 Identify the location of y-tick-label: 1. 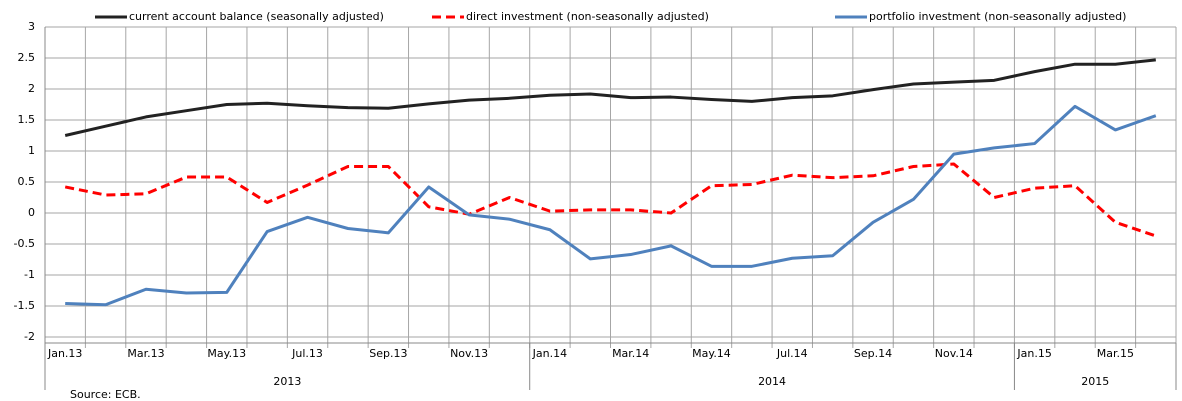
(31, 150).